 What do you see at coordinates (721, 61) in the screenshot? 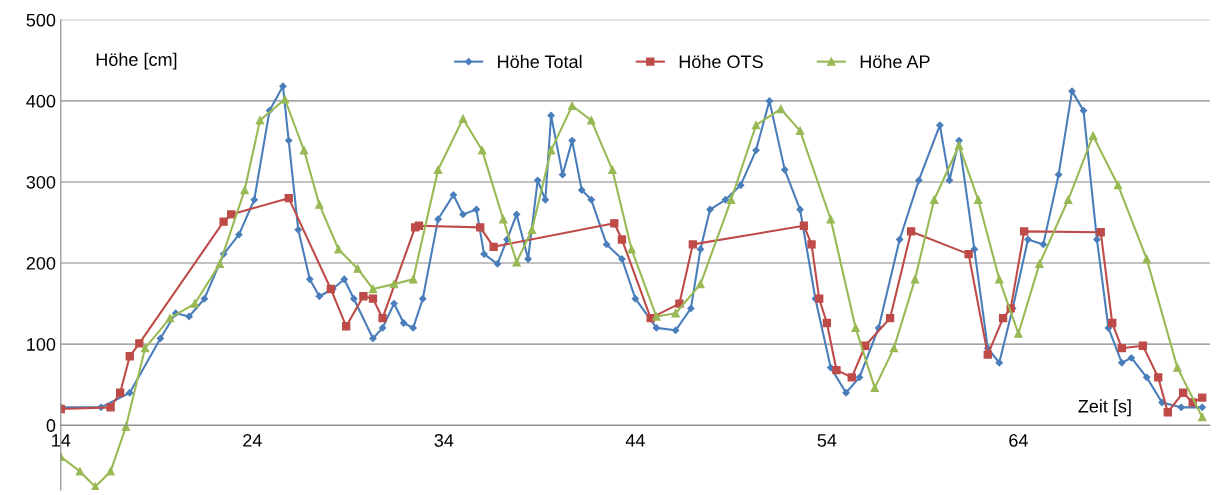
I see `legend-label: Höhe OTS` at bounding box center [721, 61].